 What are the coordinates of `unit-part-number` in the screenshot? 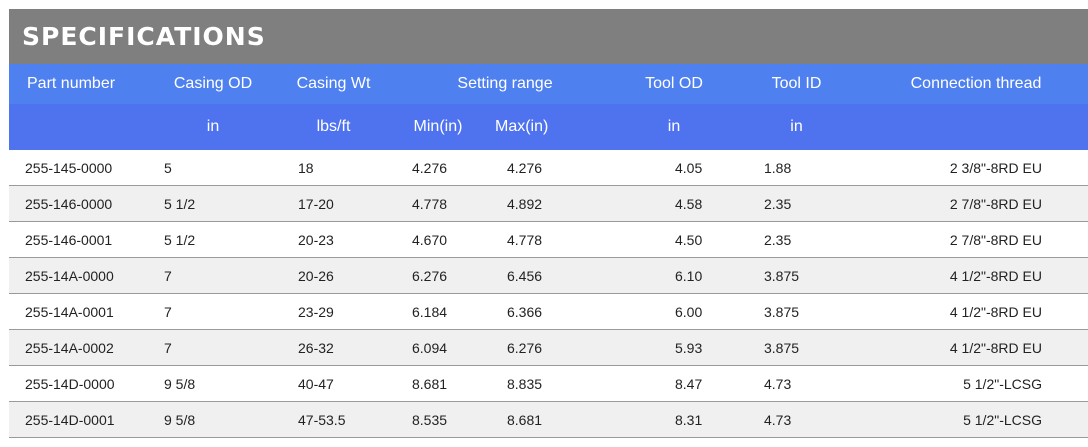 It's located at (79, 127).